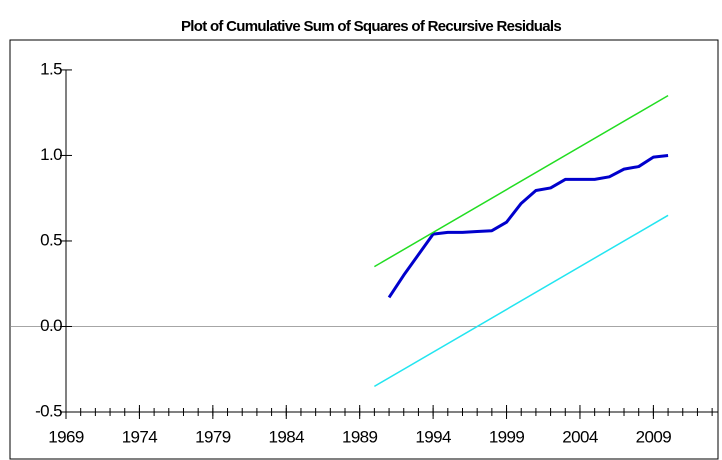  What do you see at coordinates (51, 68) in the screenshot?
I see `y-tick-label: 1.5` at bounding box center [51, 68].